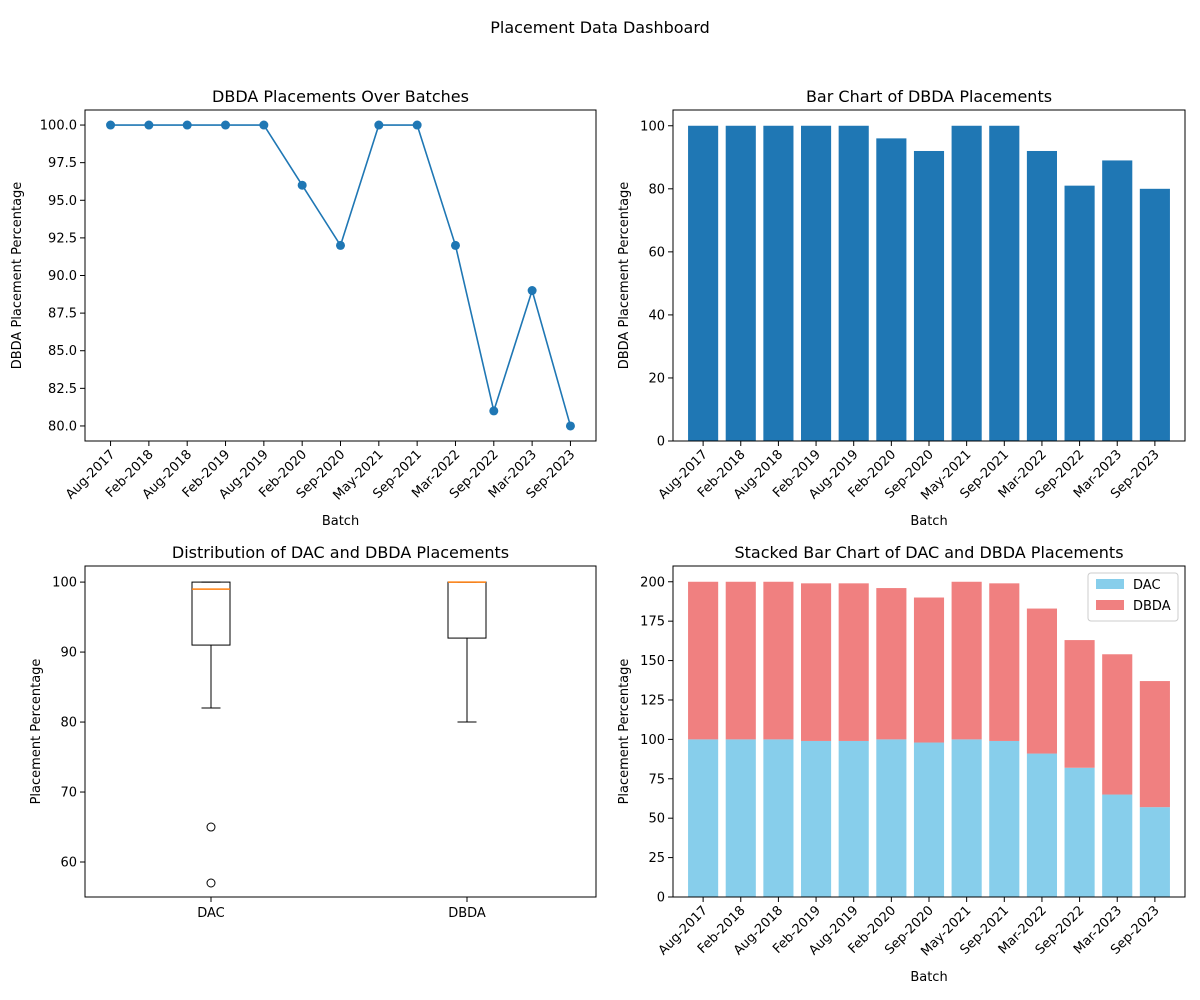  I want to click on y-tick-label: 50, so click(656, 819).